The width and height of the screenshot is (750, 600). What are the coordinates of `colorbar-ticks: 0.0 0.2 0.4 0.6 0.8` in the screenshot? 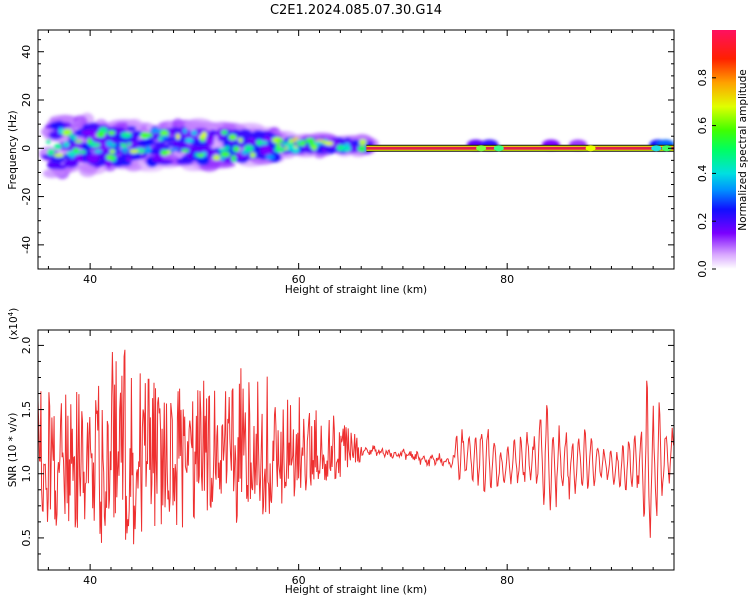 It's located at (706, 173).